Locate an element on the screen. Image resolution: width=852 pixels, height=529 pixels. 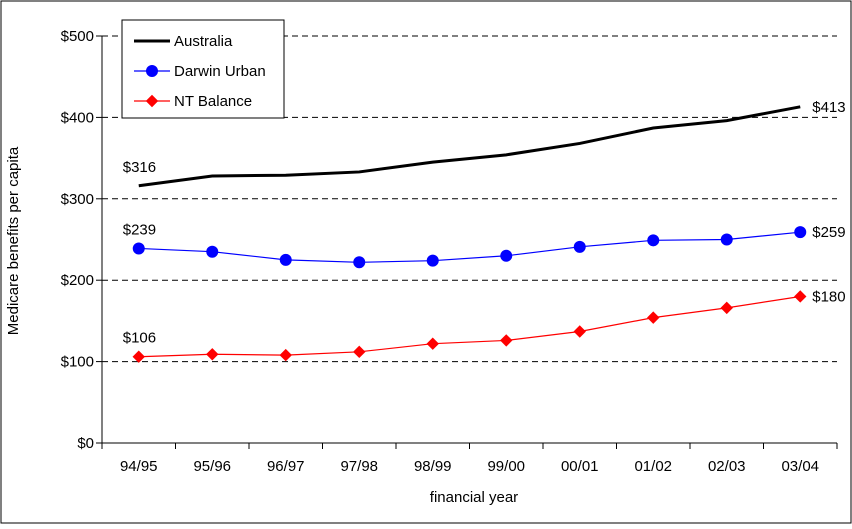
y-tick-label: $100 is located at coordinates (77, 362).